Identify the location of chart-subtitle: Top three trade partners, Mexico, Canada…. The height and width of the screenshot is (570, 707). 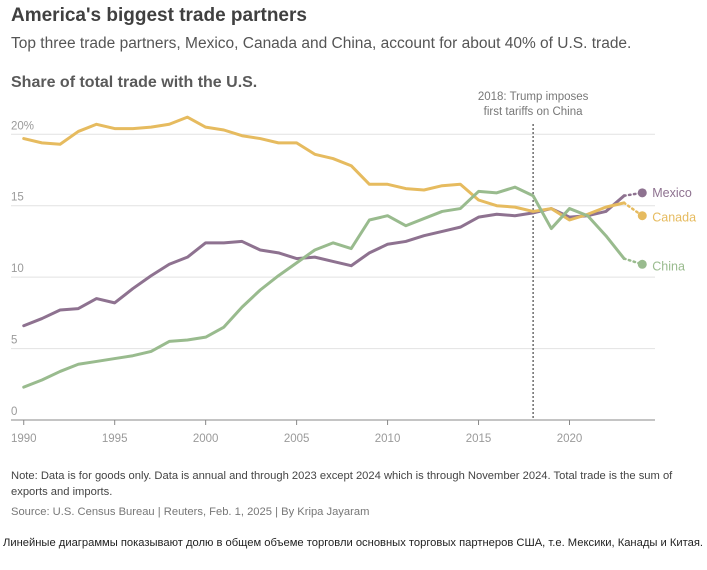
(321, 43).